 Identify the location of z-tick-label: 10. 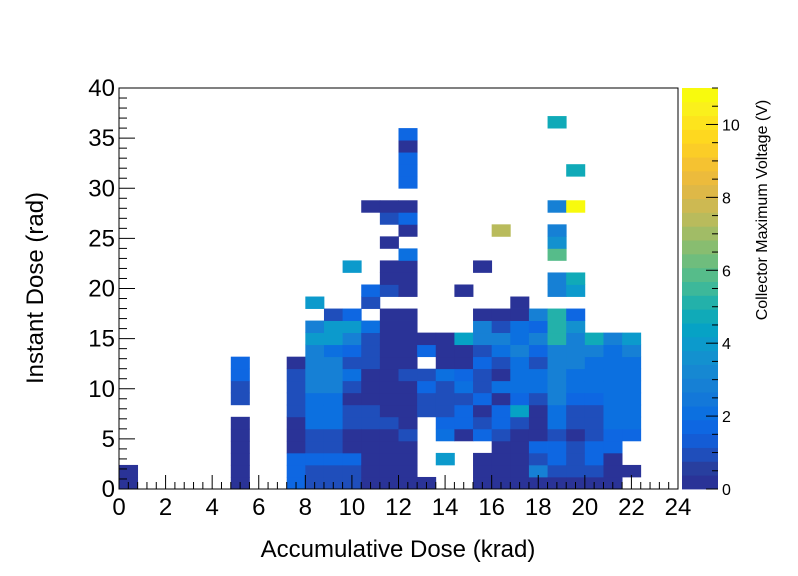
(731, 125).